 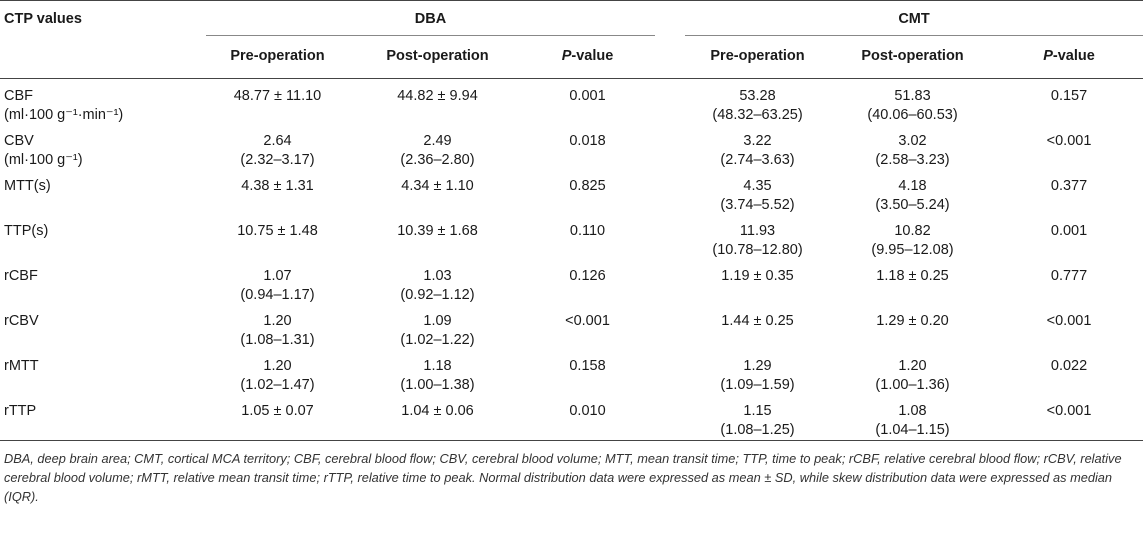 I want to click on dba-post-cell: 1.04 ± 0.06, so click(x=437, y=417).